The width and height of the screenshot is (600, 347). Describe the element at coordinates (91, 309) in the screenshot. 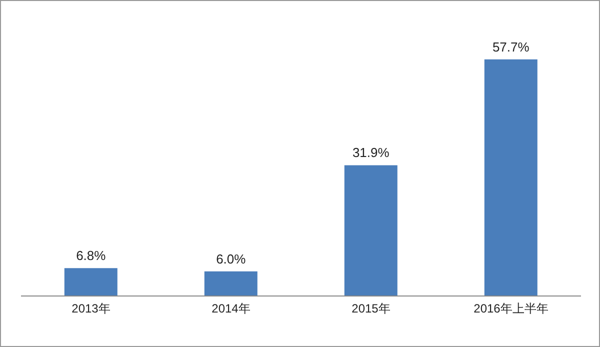

I see `x-tick-label: 2013年` at that location.